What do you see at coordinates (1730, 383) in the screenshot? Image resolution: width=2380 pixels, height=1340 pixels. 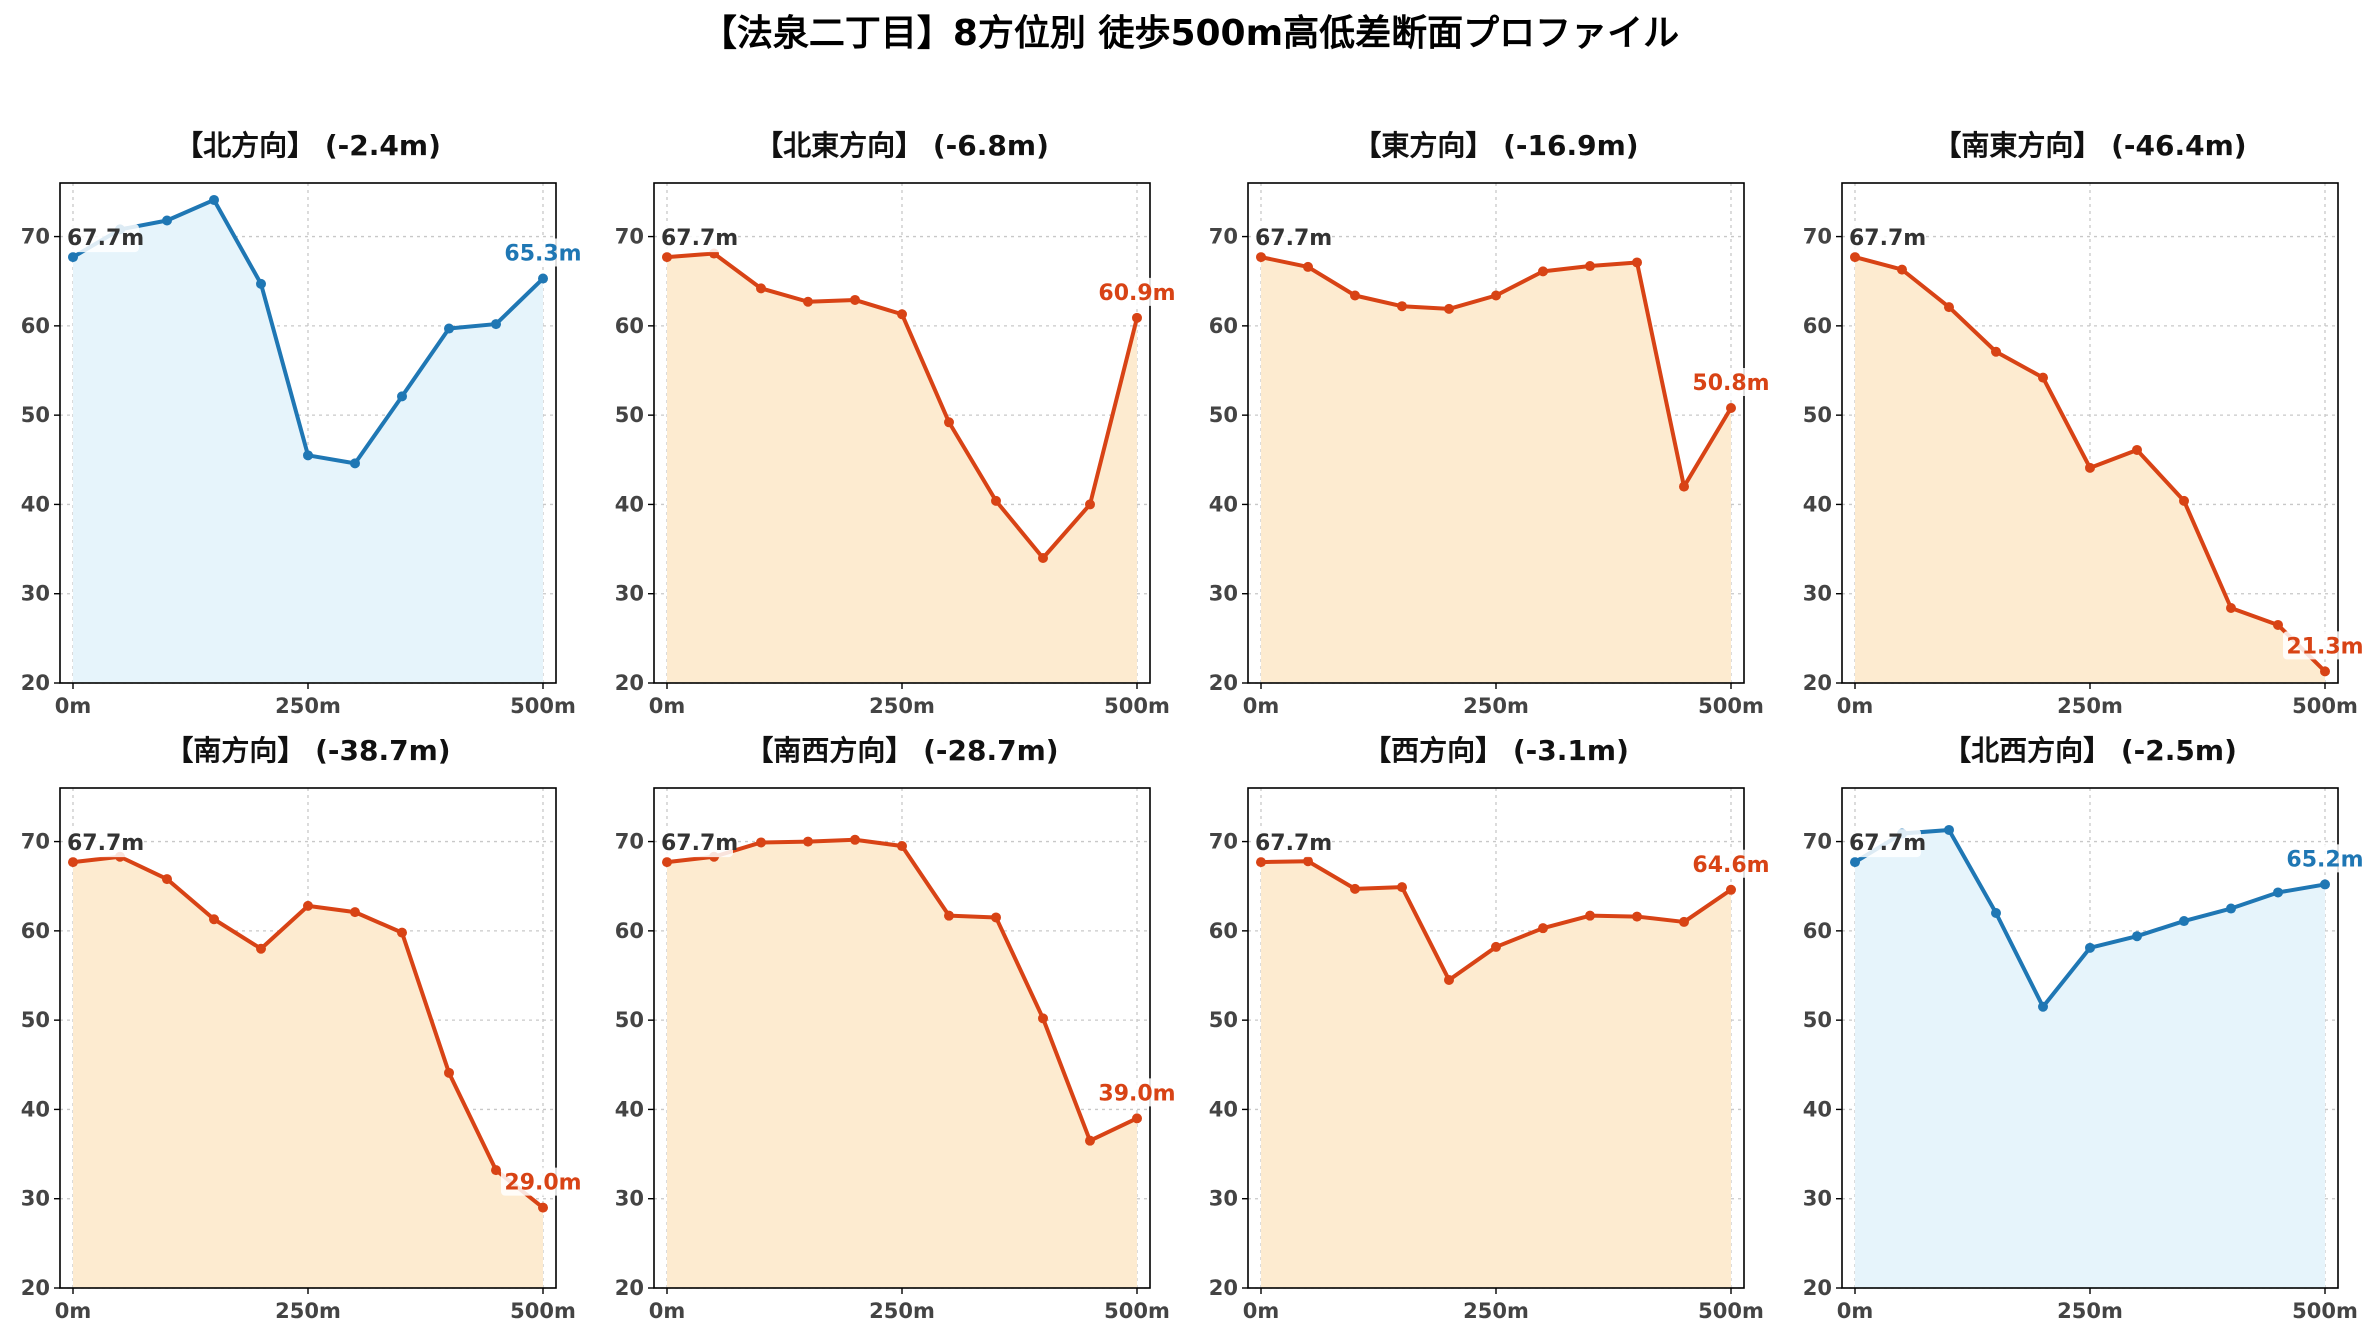 I see `end-elevation-label: 50.8m` at bounding box center [1730, 383].